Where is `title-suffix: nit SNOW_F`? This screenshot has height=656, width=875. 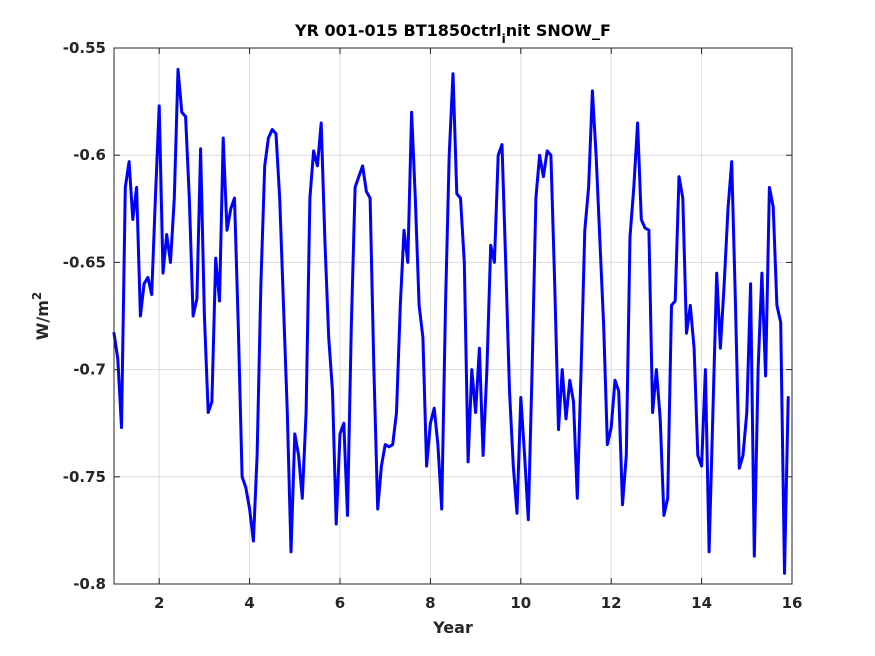 title-suffix: nit SNOW_F is located at coordinates (558, 30).